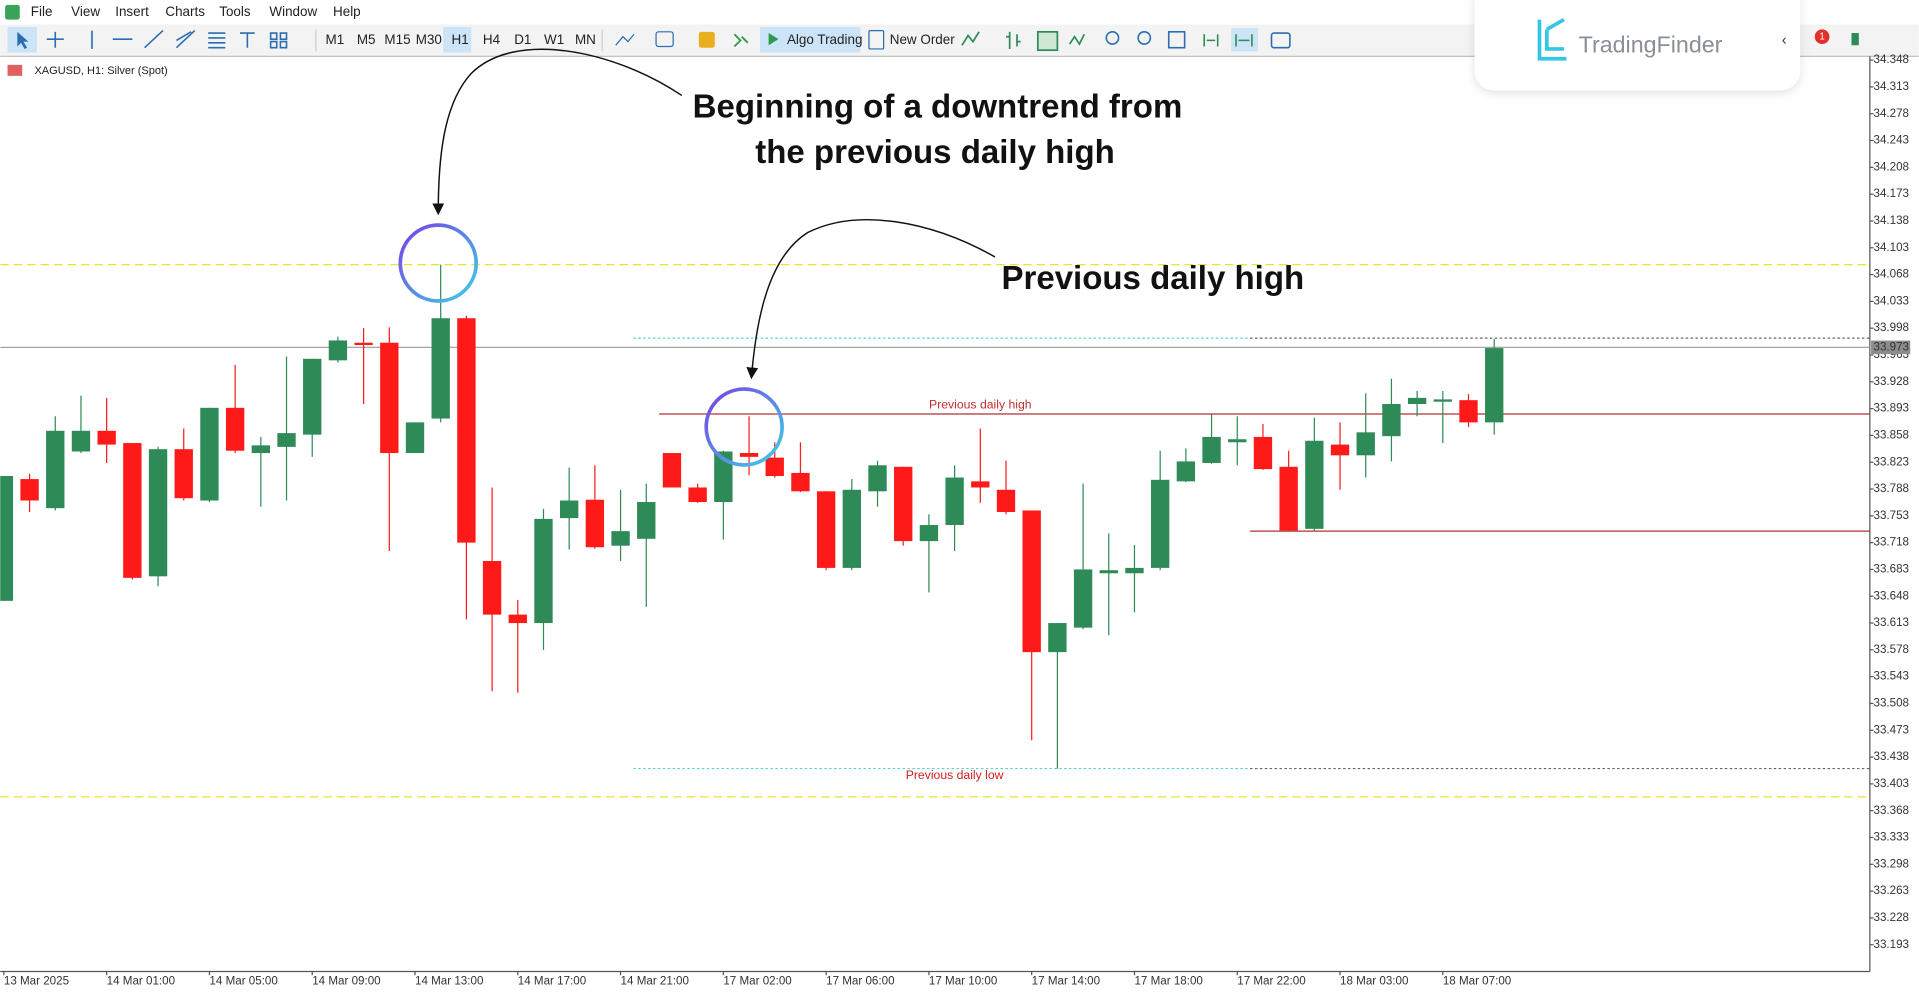  I want to click on autoscroll-icon, so click(1211, 40).